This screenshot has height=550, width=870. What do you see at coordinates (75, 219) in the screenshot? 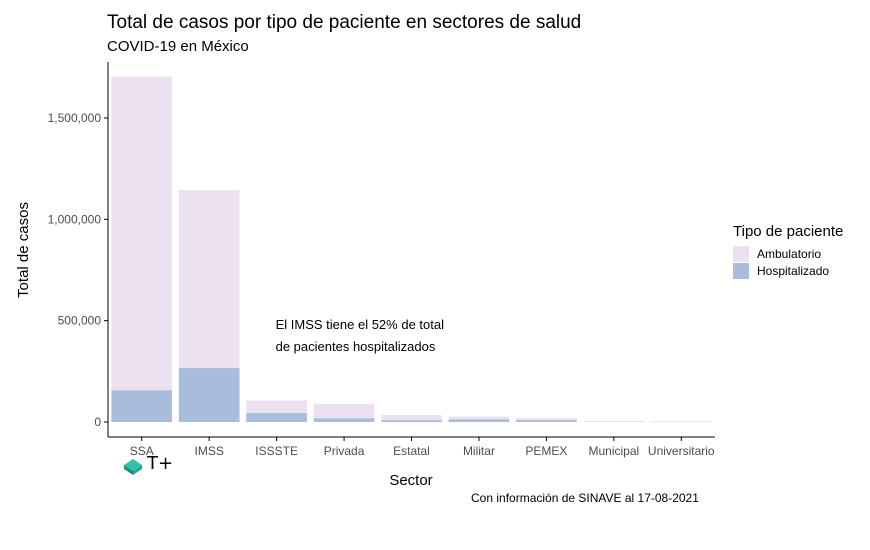
I see `y-tick-label: 1,000,000` at bounding box center [75, 219].